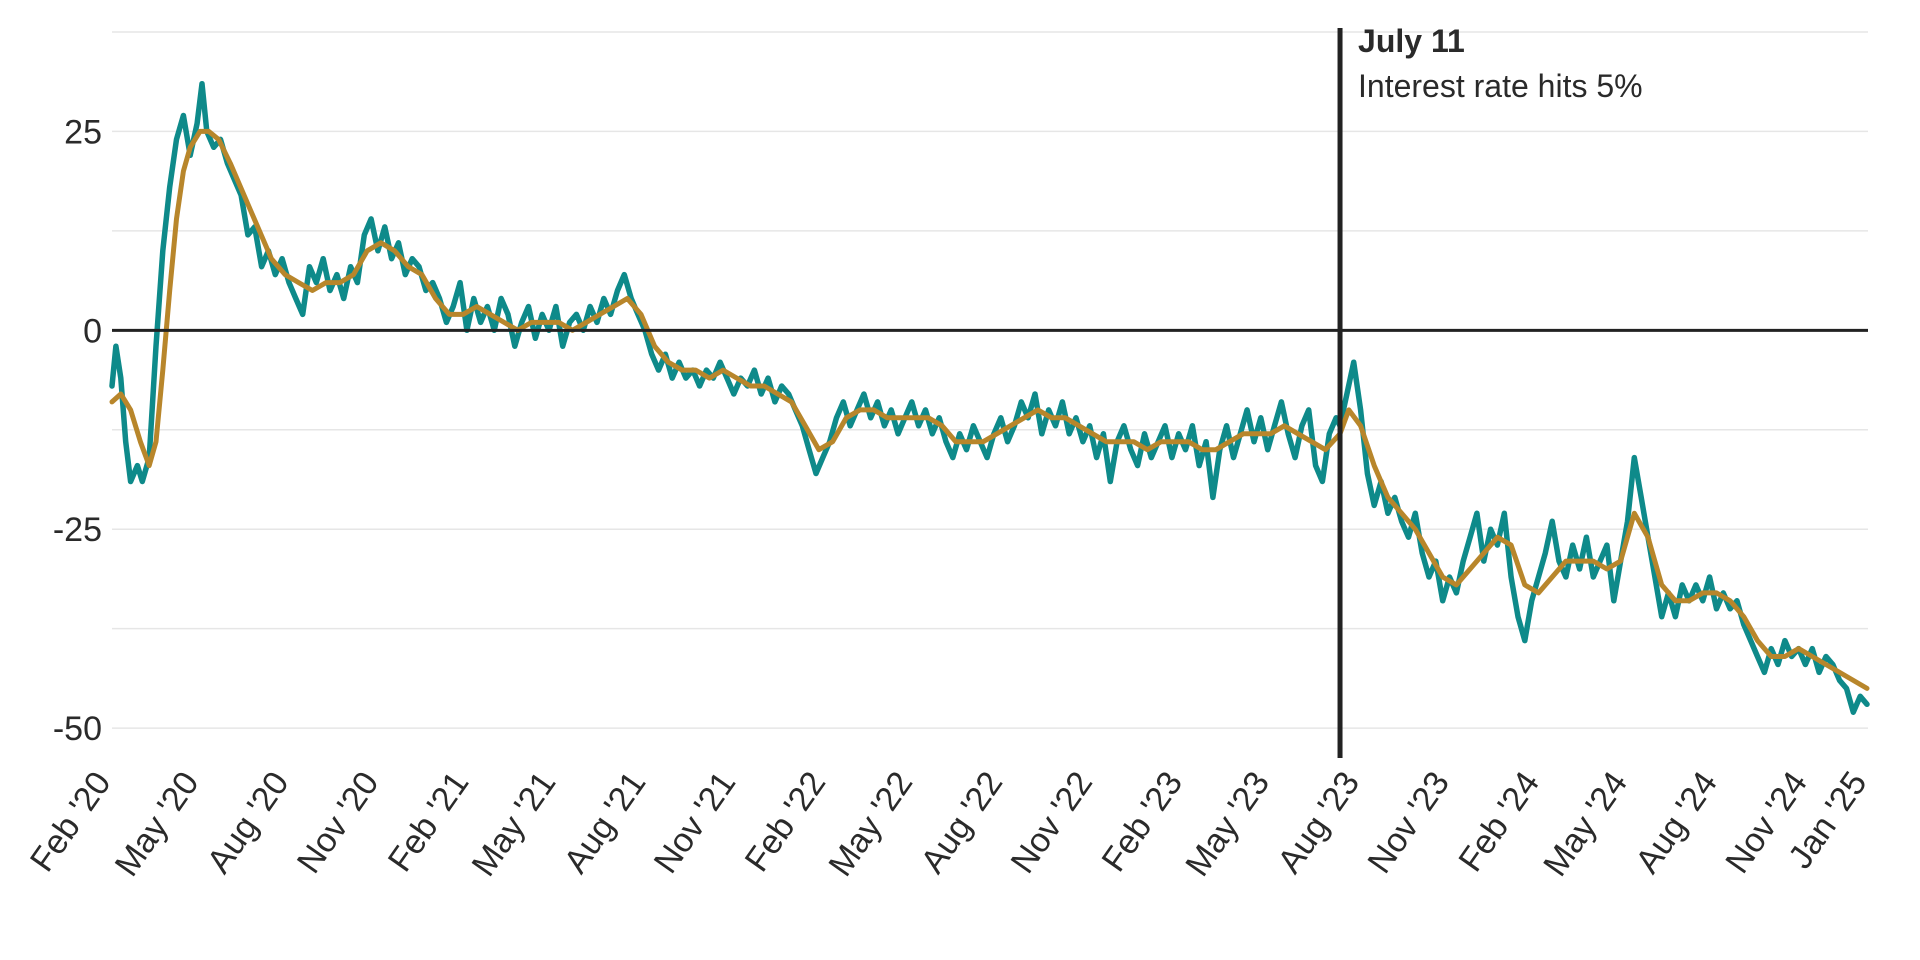 This screenshot has height=960, width=1920. I want to click on x-tick-label: Nov '20, so click(338, 822).